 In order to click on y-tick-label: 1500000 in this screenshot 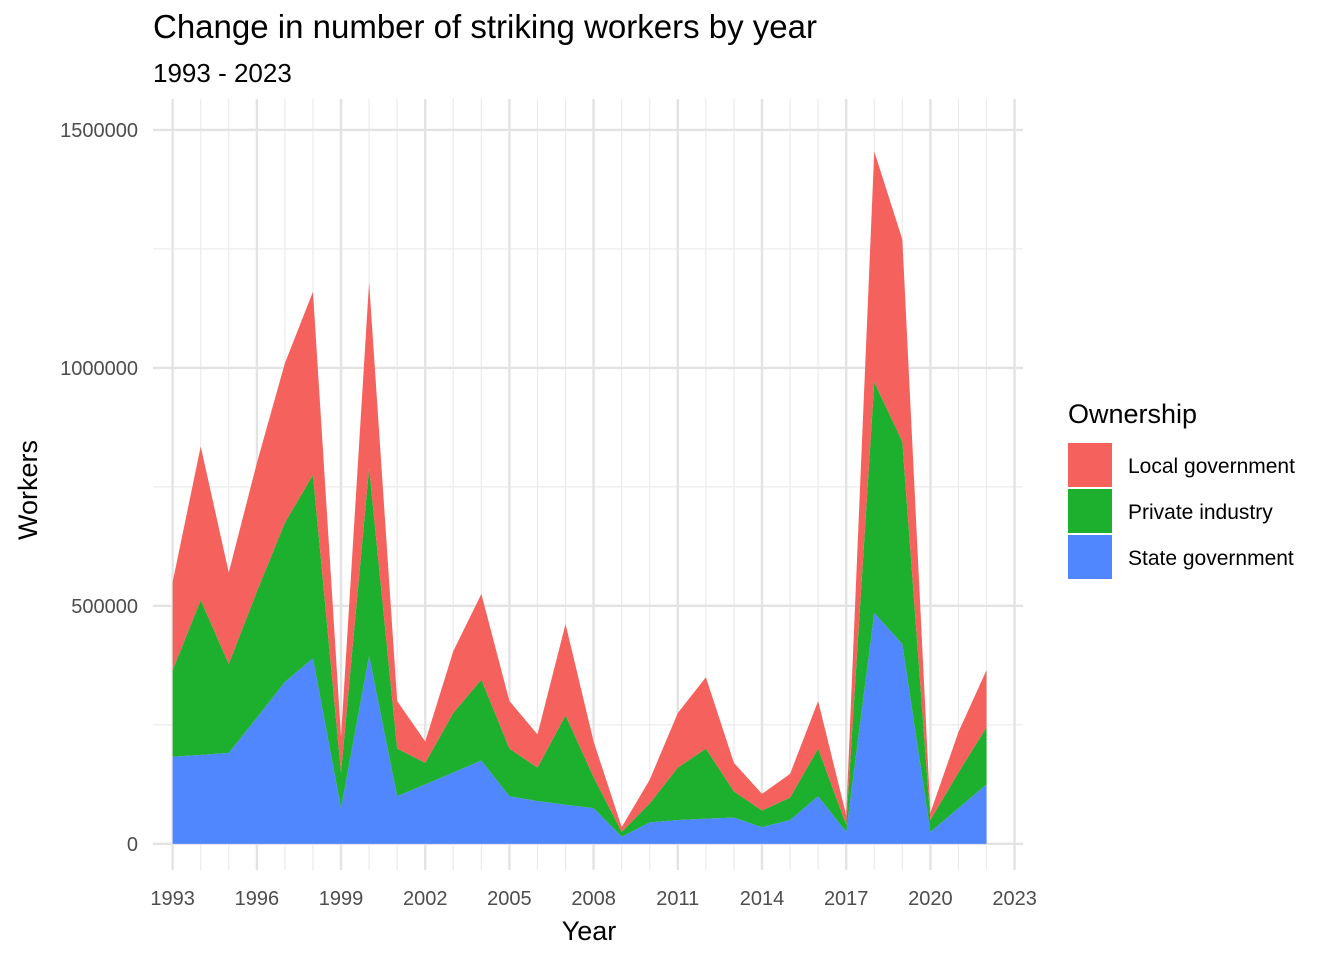, I will do `click(99, 131)`.